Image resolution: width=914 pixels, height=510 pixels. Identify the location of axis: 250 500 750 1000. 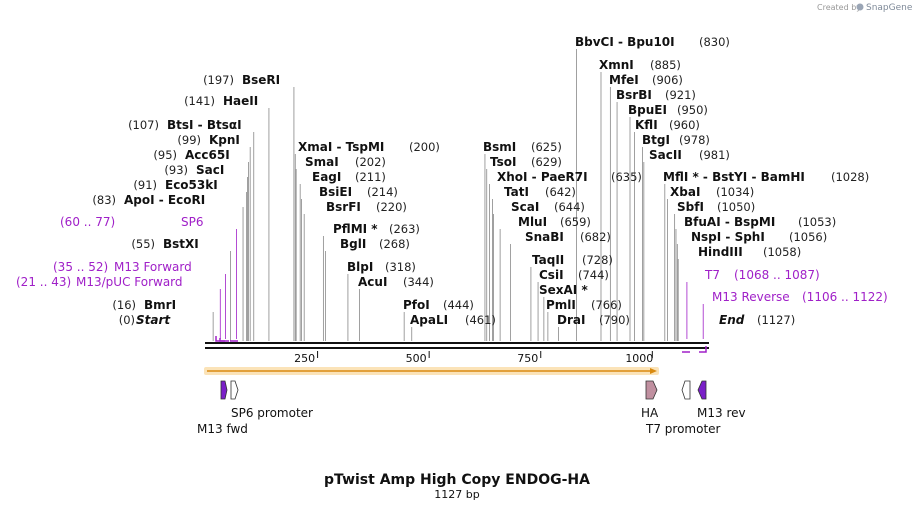
(473, 358).